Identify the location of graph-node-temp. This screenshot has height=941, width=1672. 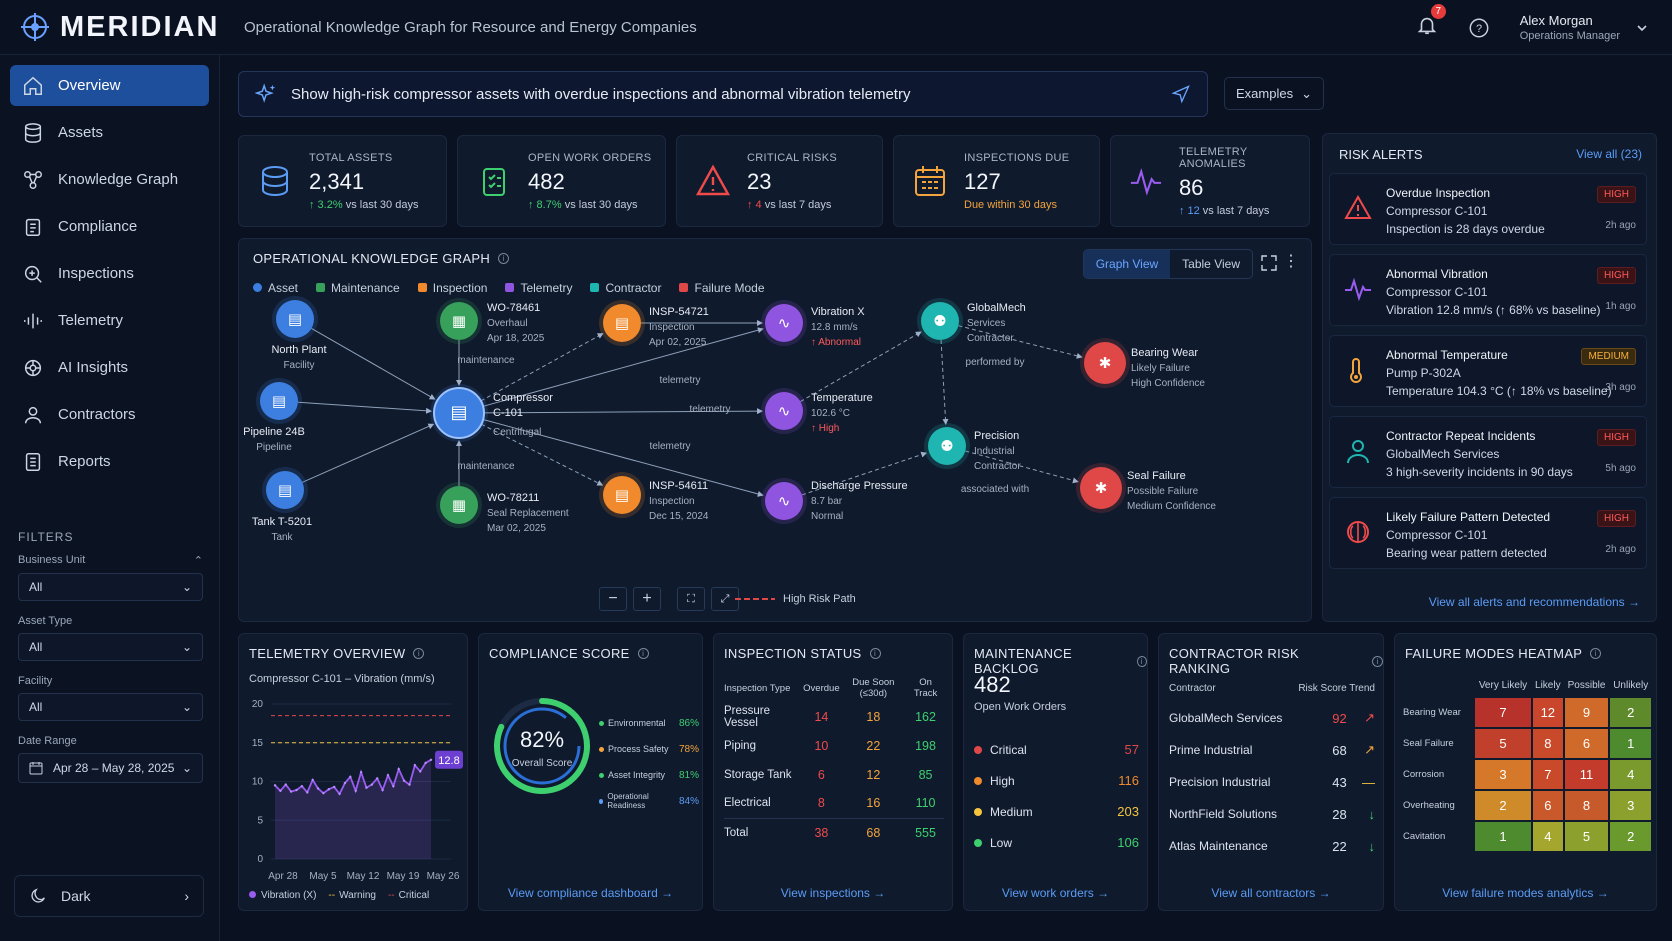
(784, 411).